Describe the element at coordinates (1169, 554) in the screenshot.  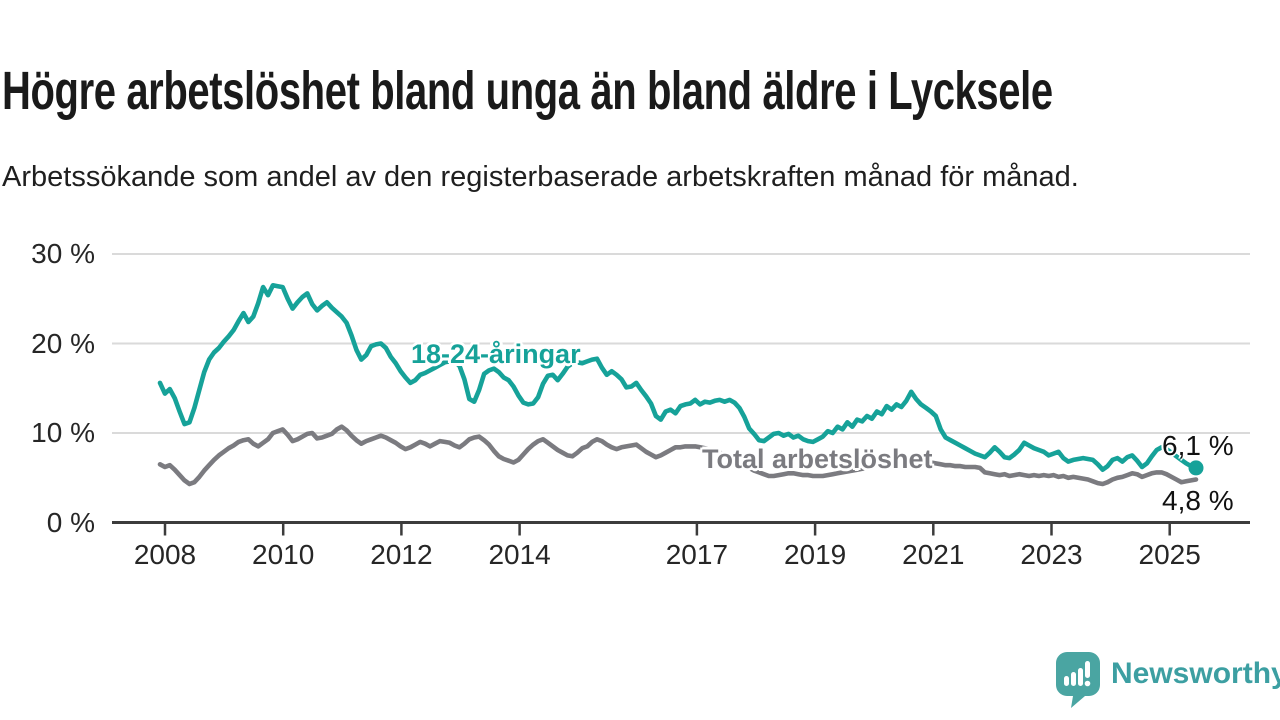
I see `x-axis-label-2025: 2025` at that location.